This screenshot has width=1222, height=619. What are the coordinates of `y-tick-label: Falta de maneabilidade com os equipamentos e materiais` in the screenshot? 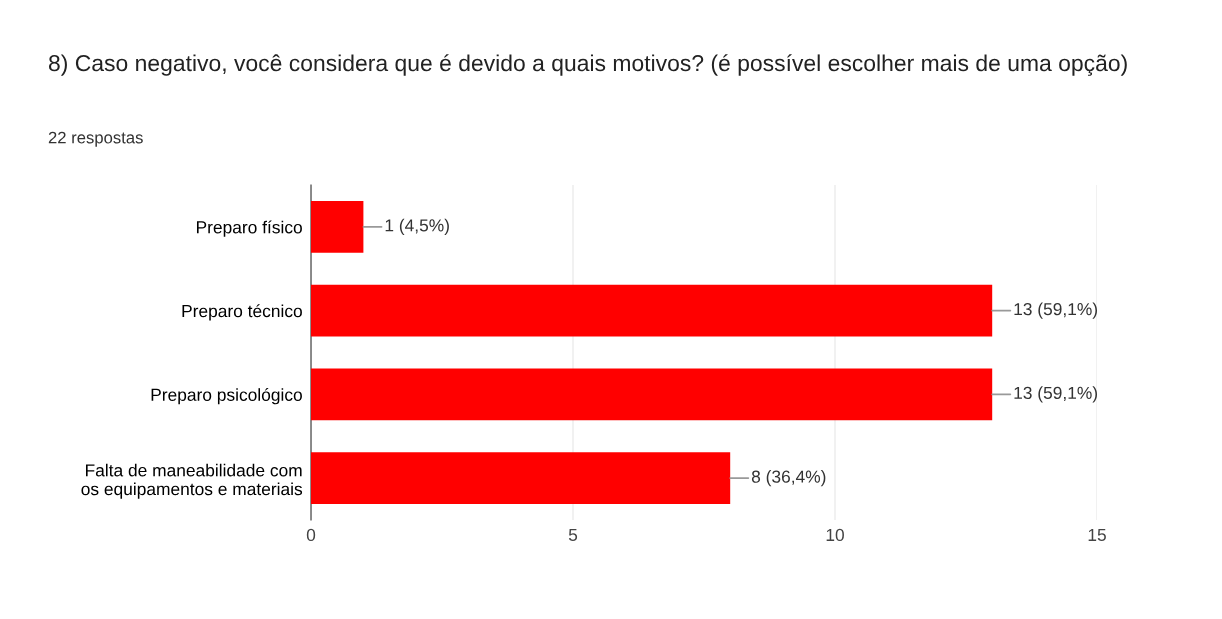 It's located at (192, 481).